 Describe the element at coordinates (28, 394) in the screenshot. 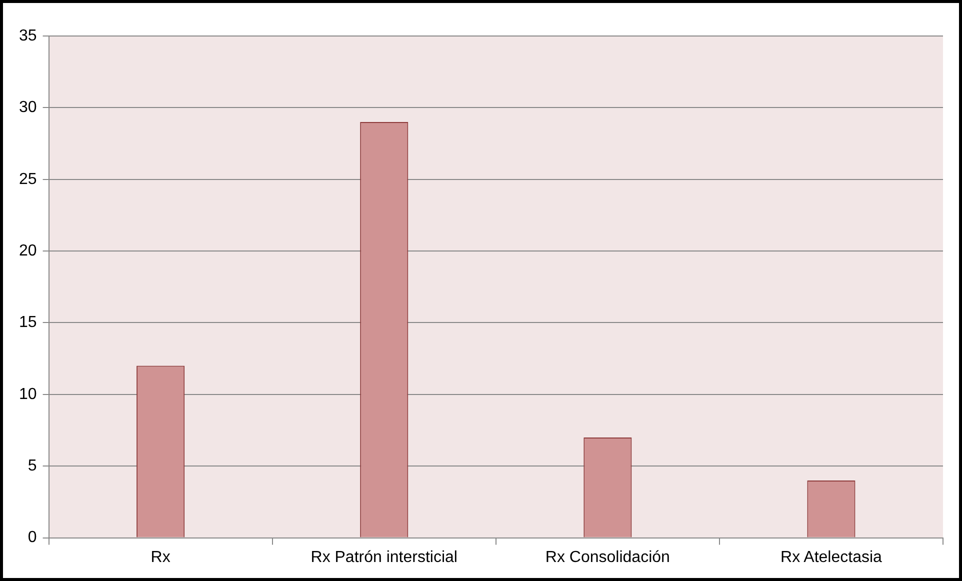

I see `y-tick-label: 10` at that location.